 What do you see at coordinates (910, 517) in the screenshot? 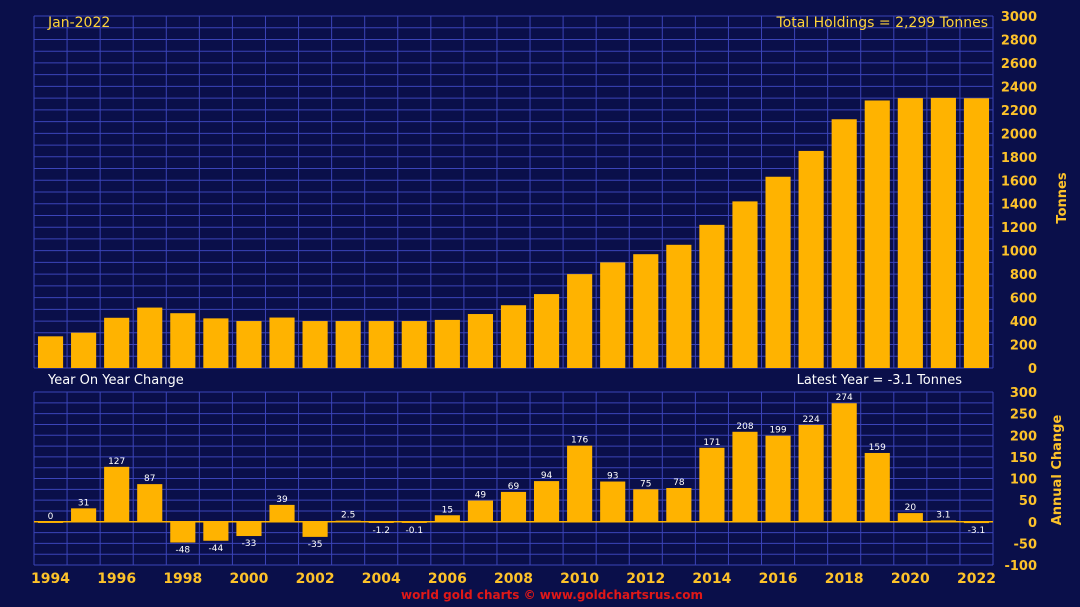
I see `change-bar-2020` at bounding box center [910, 517].